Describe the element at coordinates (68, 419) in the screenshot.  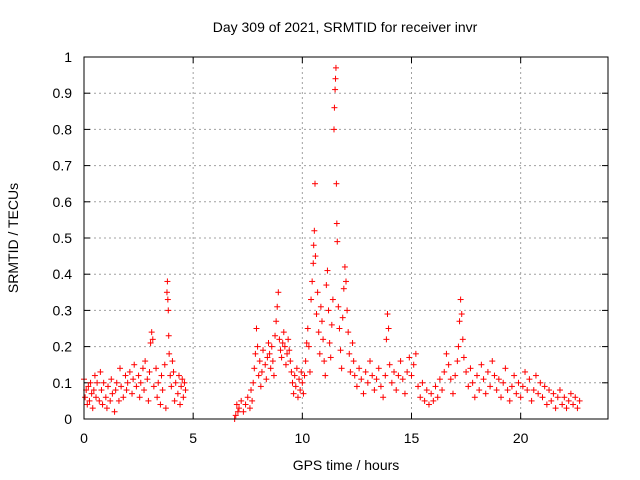
I see `y-tick-label: 0` at that location.